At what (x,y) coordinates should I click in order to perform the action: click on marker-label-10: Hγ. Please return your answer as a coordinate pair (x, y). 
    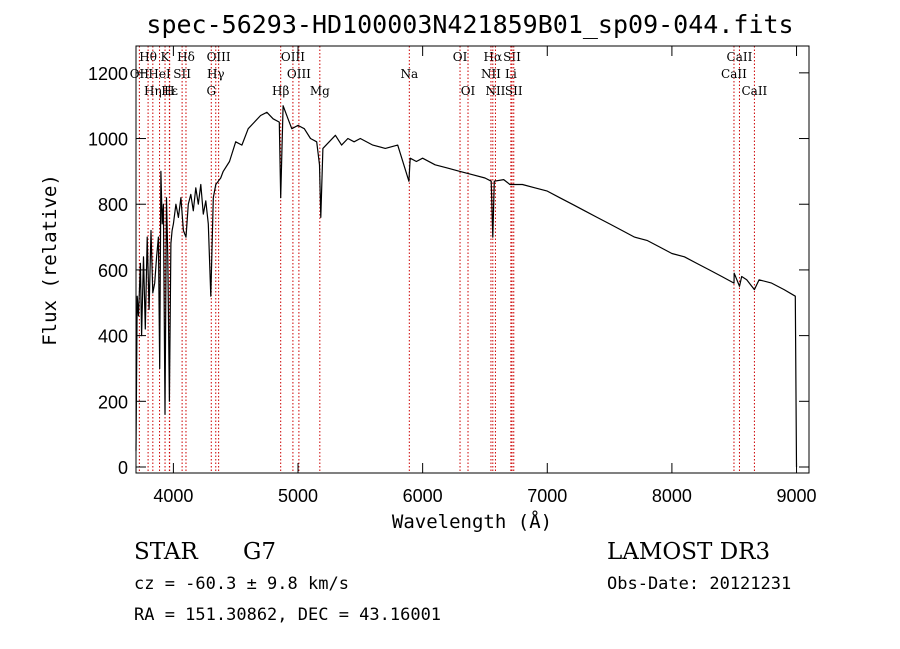
    Looking at the image, I should click on (216, 74).